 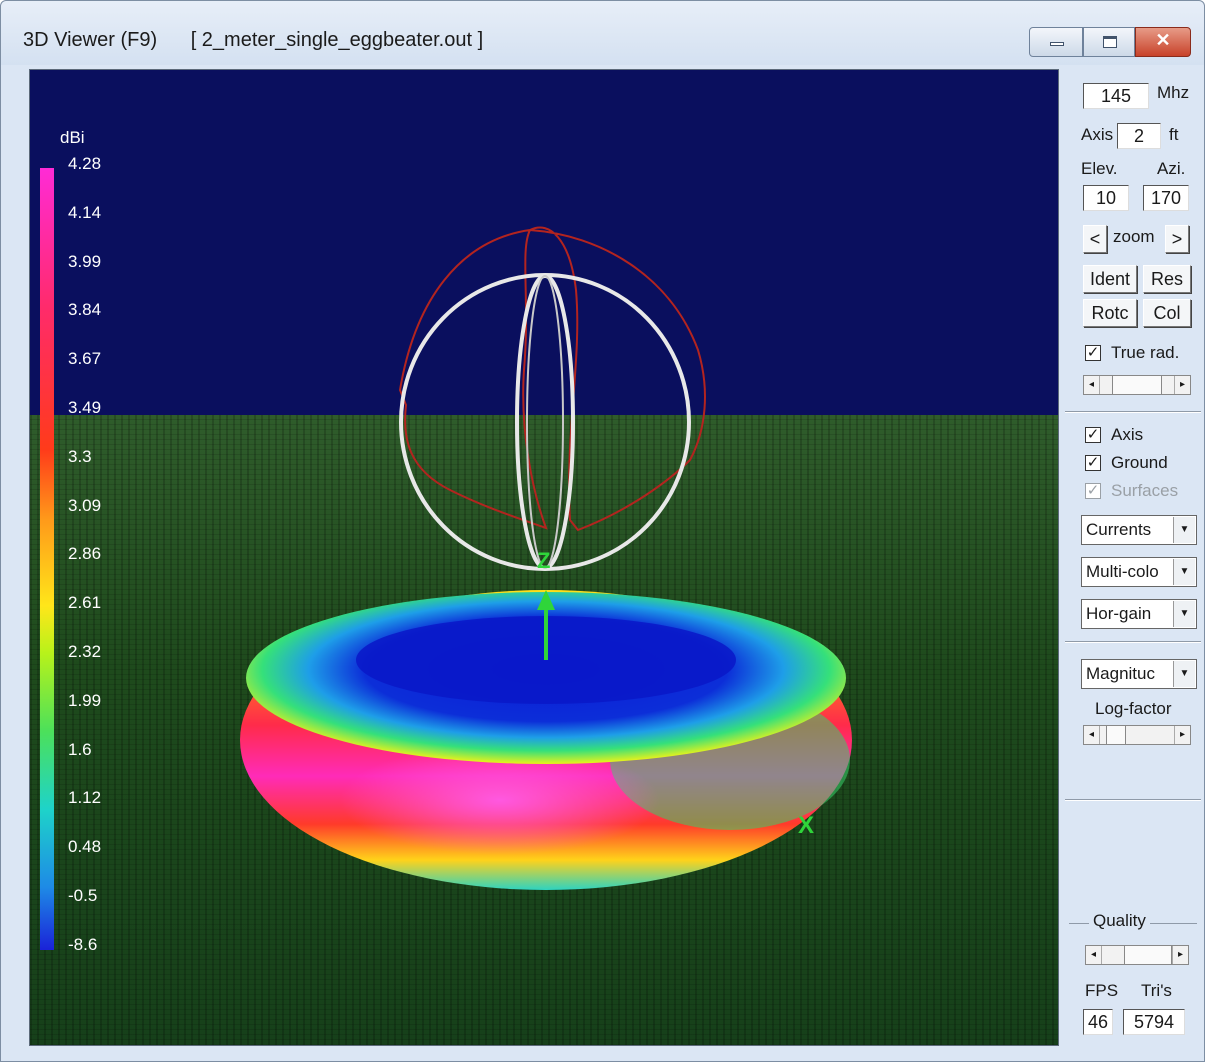 I want to click on legend-value: 1.99, so click(x=85, y=700).